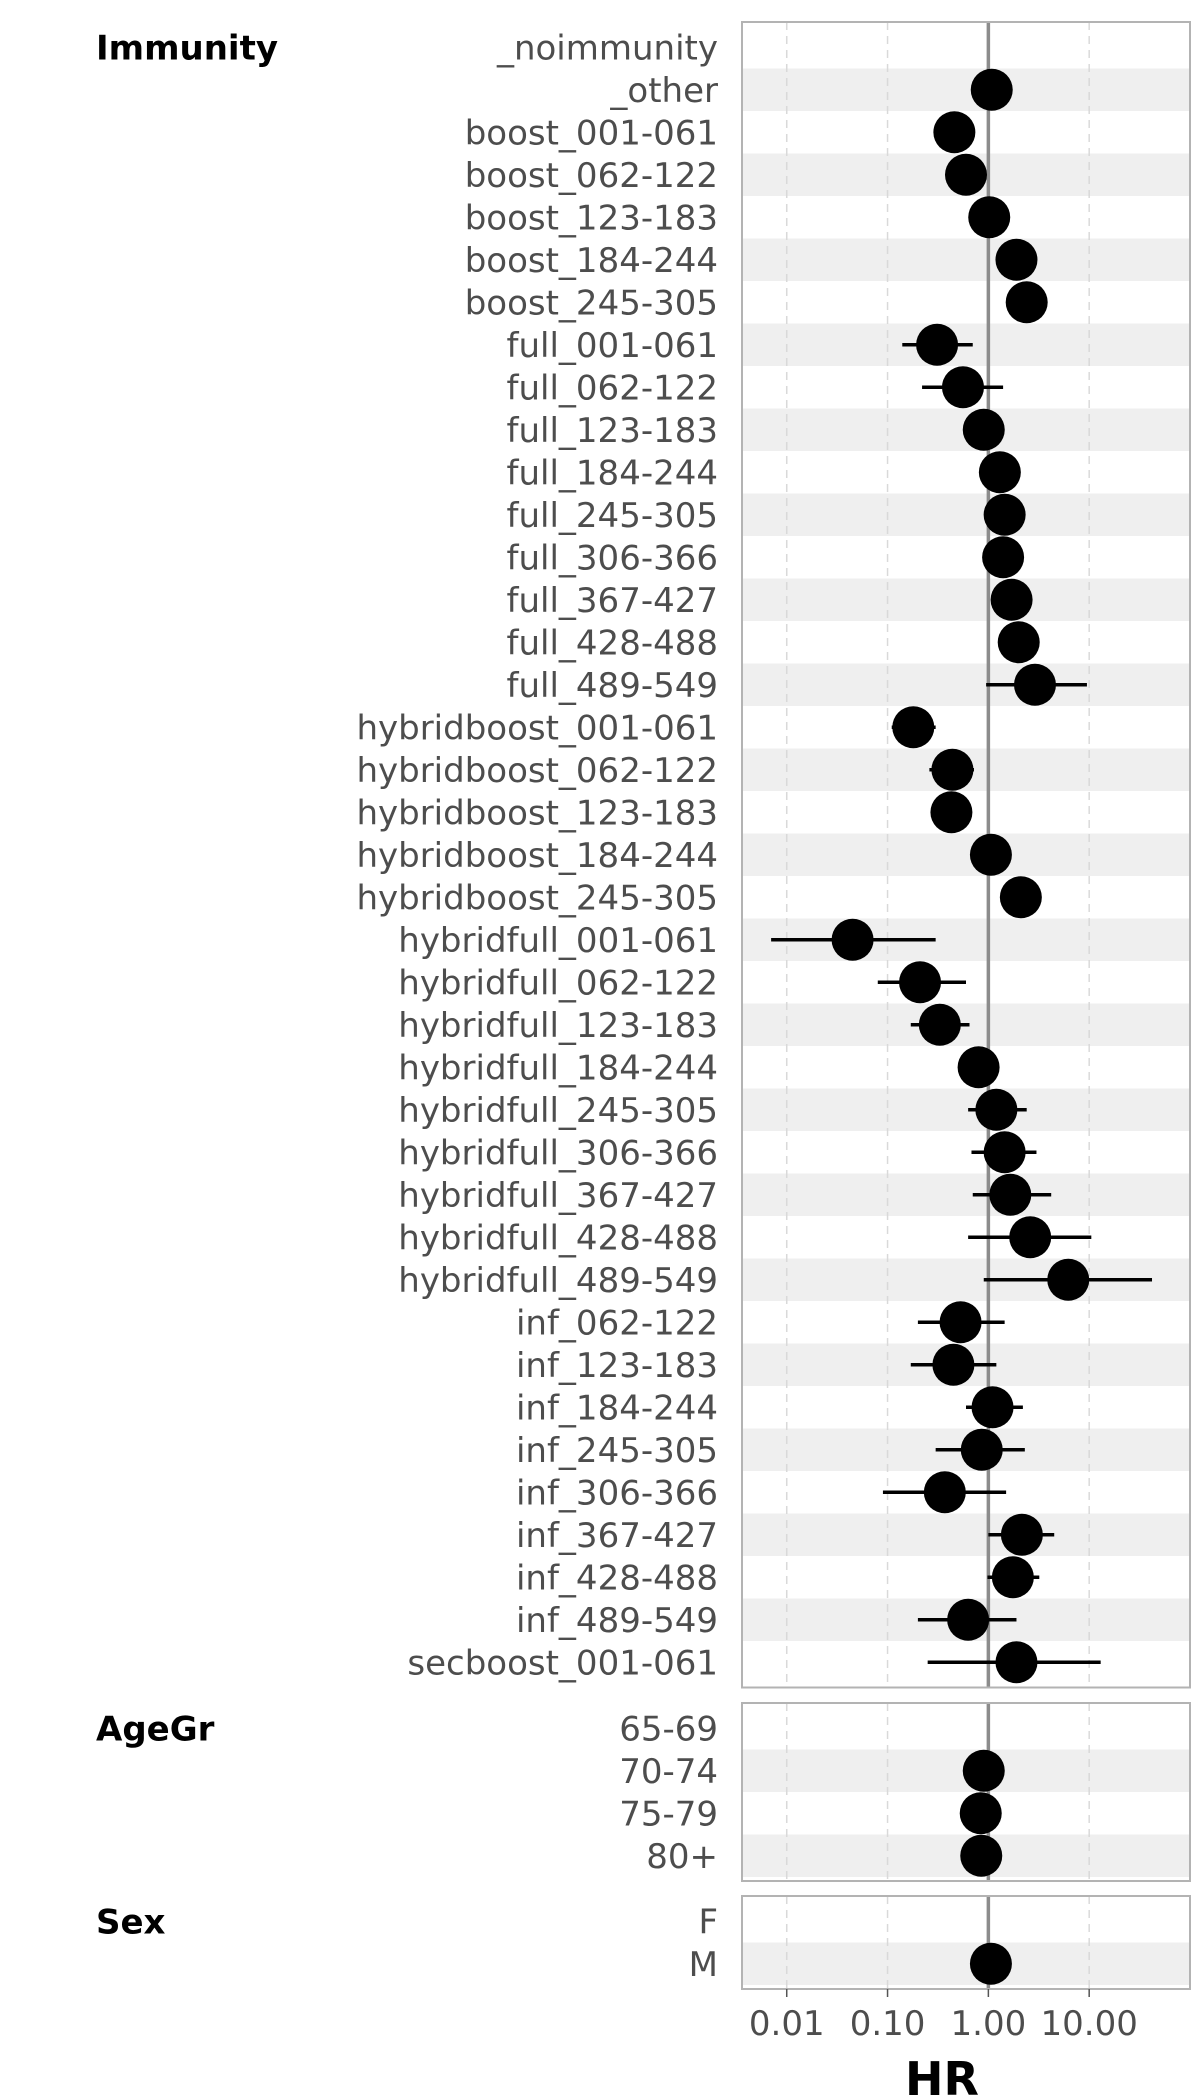 This screenshot has height=2100, width=1200. Describe the element at coordinates (888, 2024) in the screenshot. I see `x-tick-label: 0.10` at that location.